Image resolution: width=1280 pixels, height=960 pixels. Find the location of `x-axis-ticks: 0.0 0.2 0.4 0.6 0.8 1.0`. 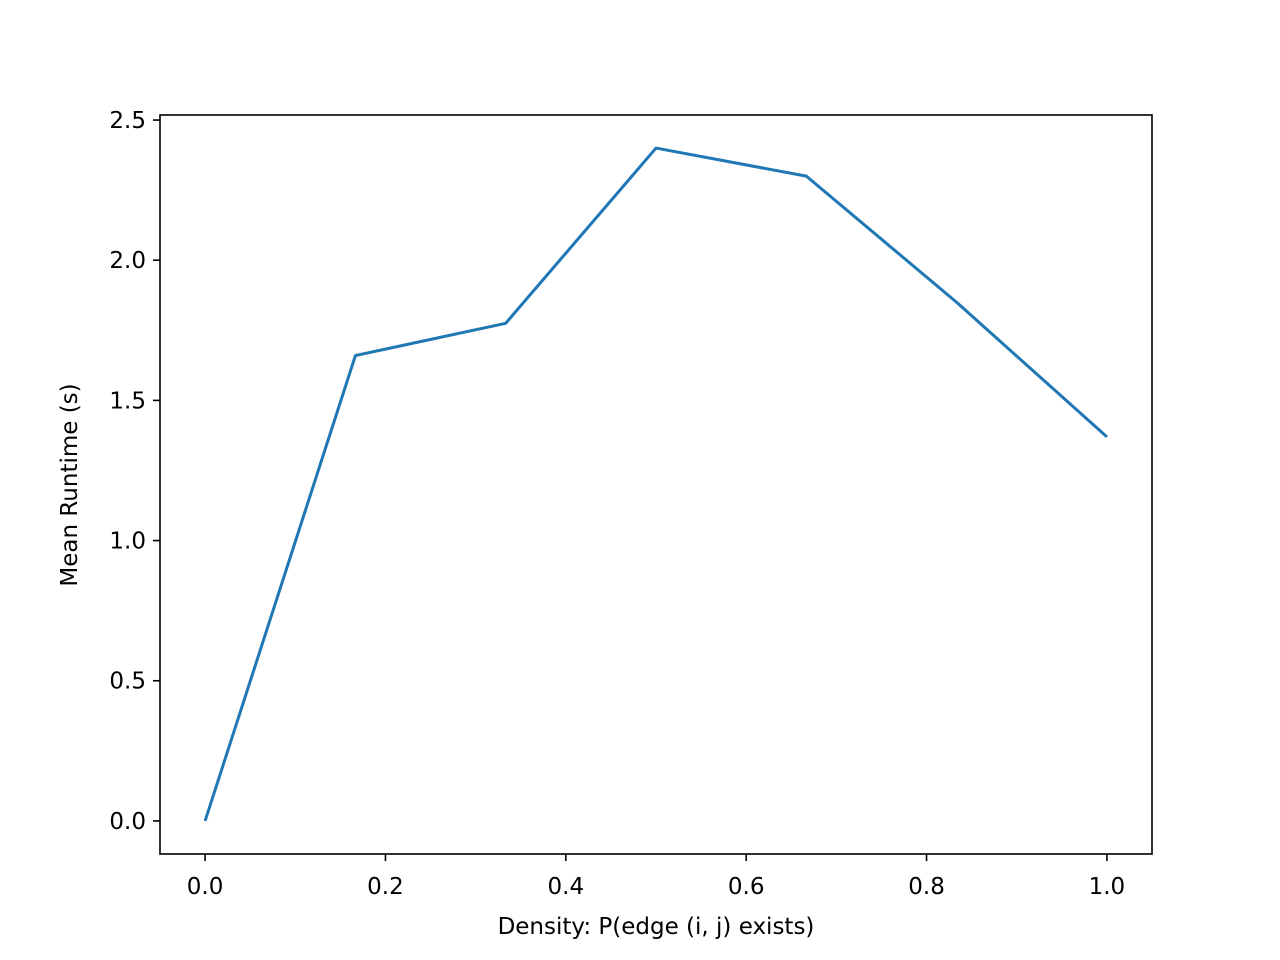

x-axis-ticks: 0.0 0.2 0.4 0.6 0.8 1.0 is located at coordinates (656, 877).